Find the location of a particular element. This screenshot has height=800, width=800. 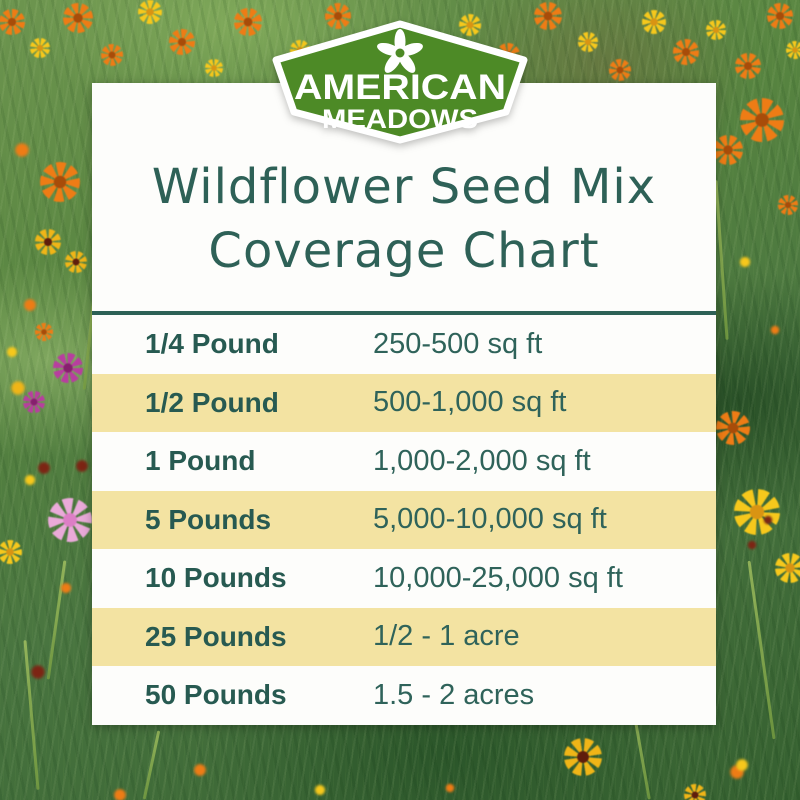

row-coverage: 1.5 - 2 acres is located at coordinates (454, 694).